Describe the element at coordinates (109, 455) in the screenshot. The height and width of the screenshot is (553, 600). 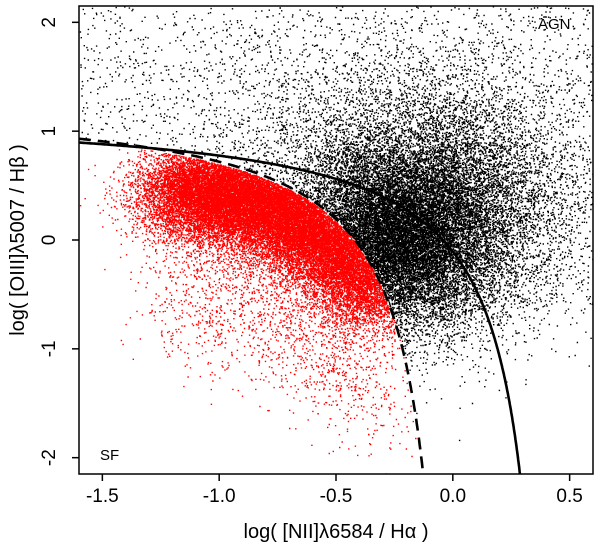
I see `sf-region-label: SF` at that location.